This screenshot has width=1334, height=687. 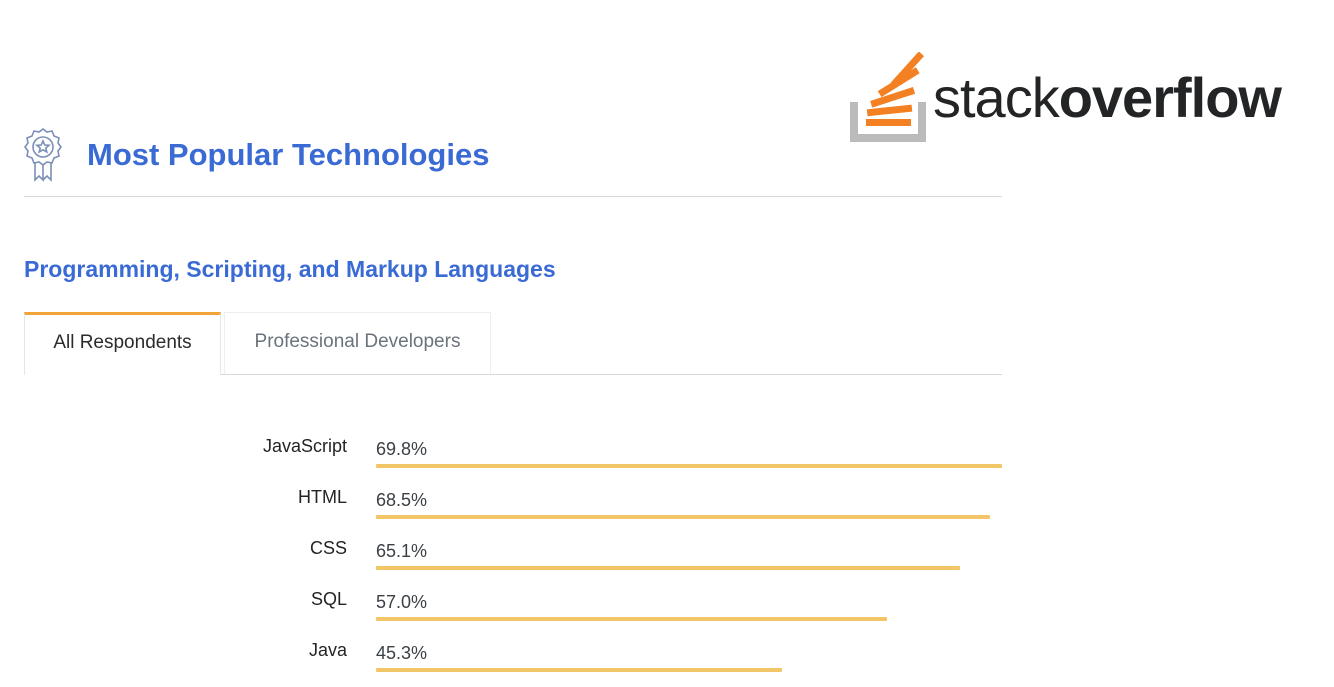 I want to click on logo-wordmark: stackoverflow, so click(x=1107, y=98).